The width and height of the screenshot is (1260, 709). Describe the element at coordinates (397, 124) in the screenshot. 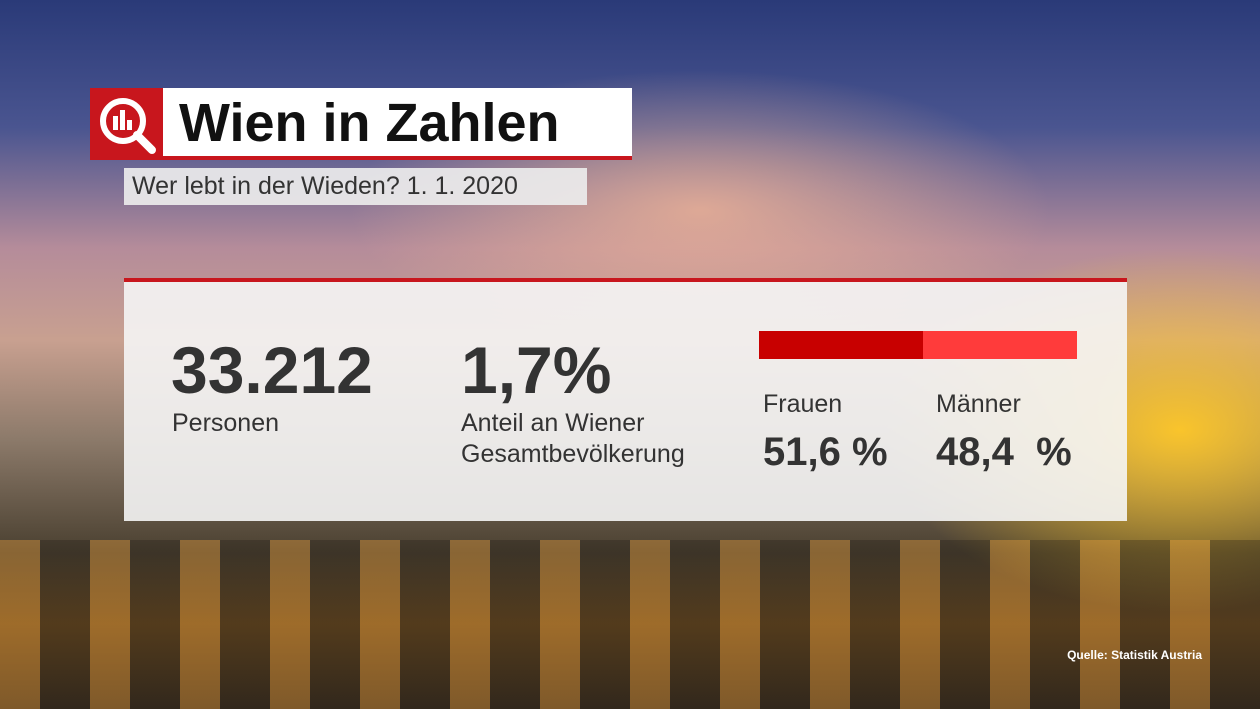

I see `title: Wien in Zahlen` at that location.